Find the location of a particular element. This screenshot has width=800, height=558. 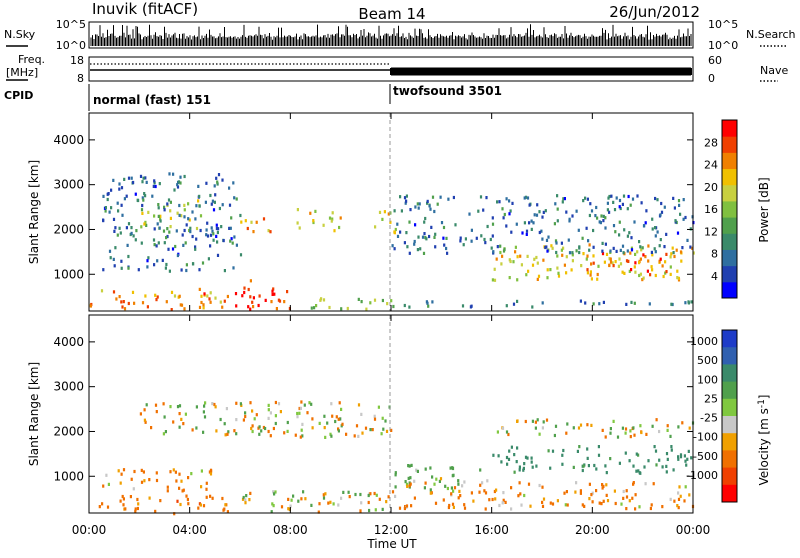

freq-right-tick-bottom: 0 is located at coordinates (711, 78).